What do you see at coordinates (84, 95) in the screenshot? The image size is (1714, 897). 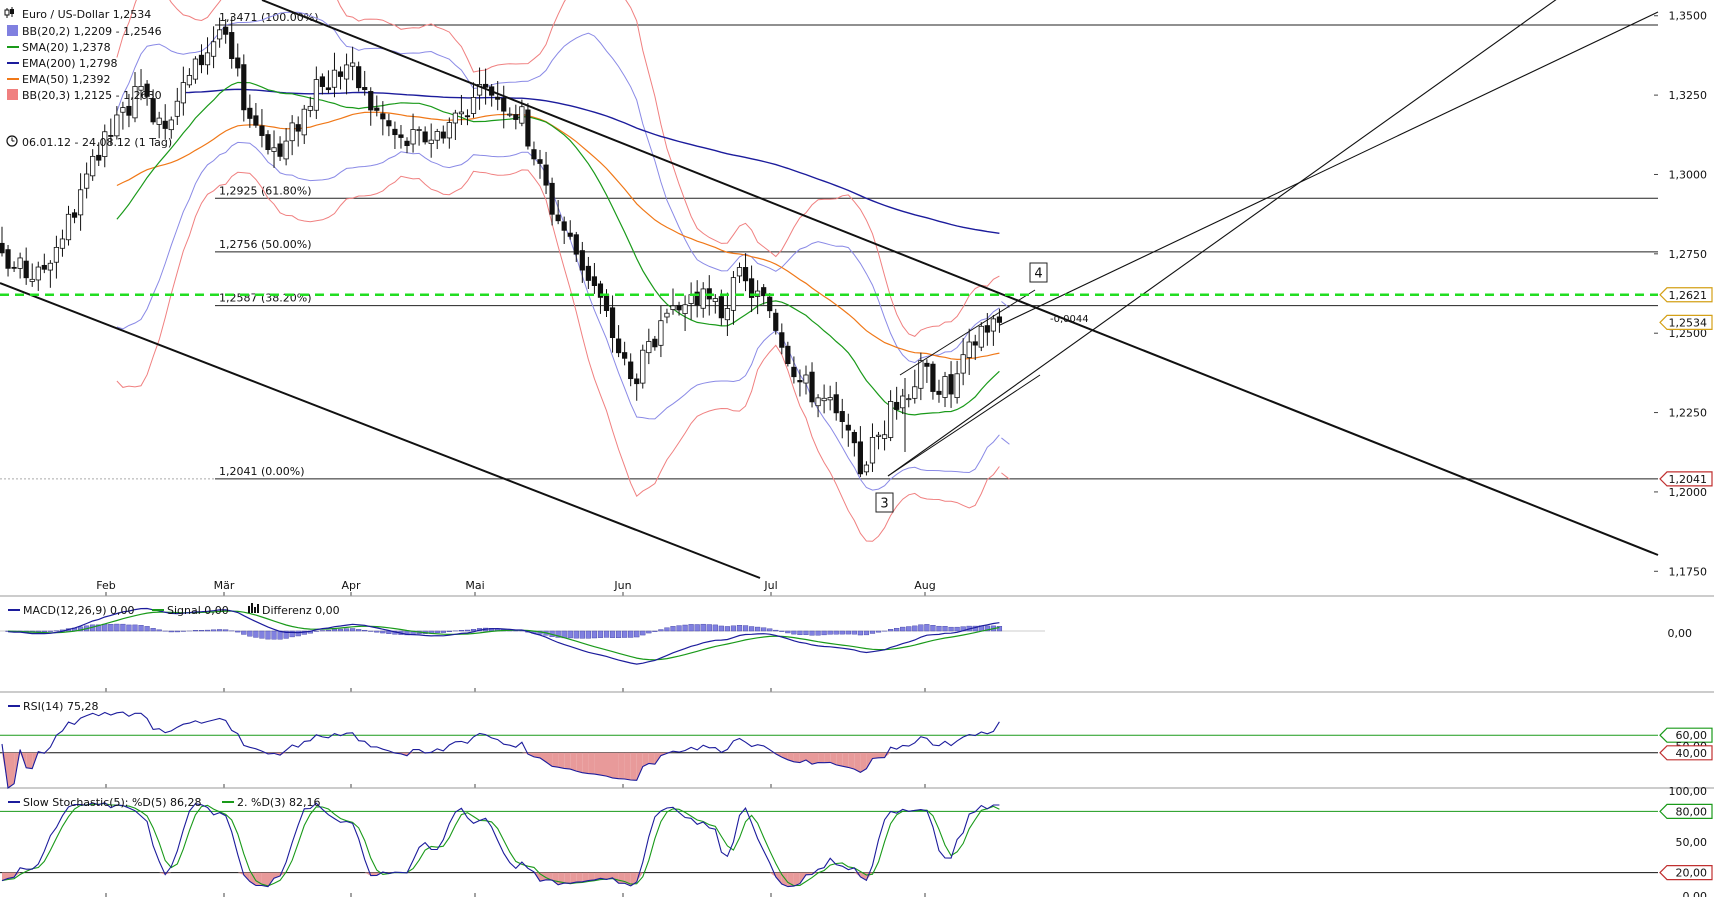 I see `legend-item-4: BB(20,3) 1,2125 - 1,2630` at bounding box center [84, 95].